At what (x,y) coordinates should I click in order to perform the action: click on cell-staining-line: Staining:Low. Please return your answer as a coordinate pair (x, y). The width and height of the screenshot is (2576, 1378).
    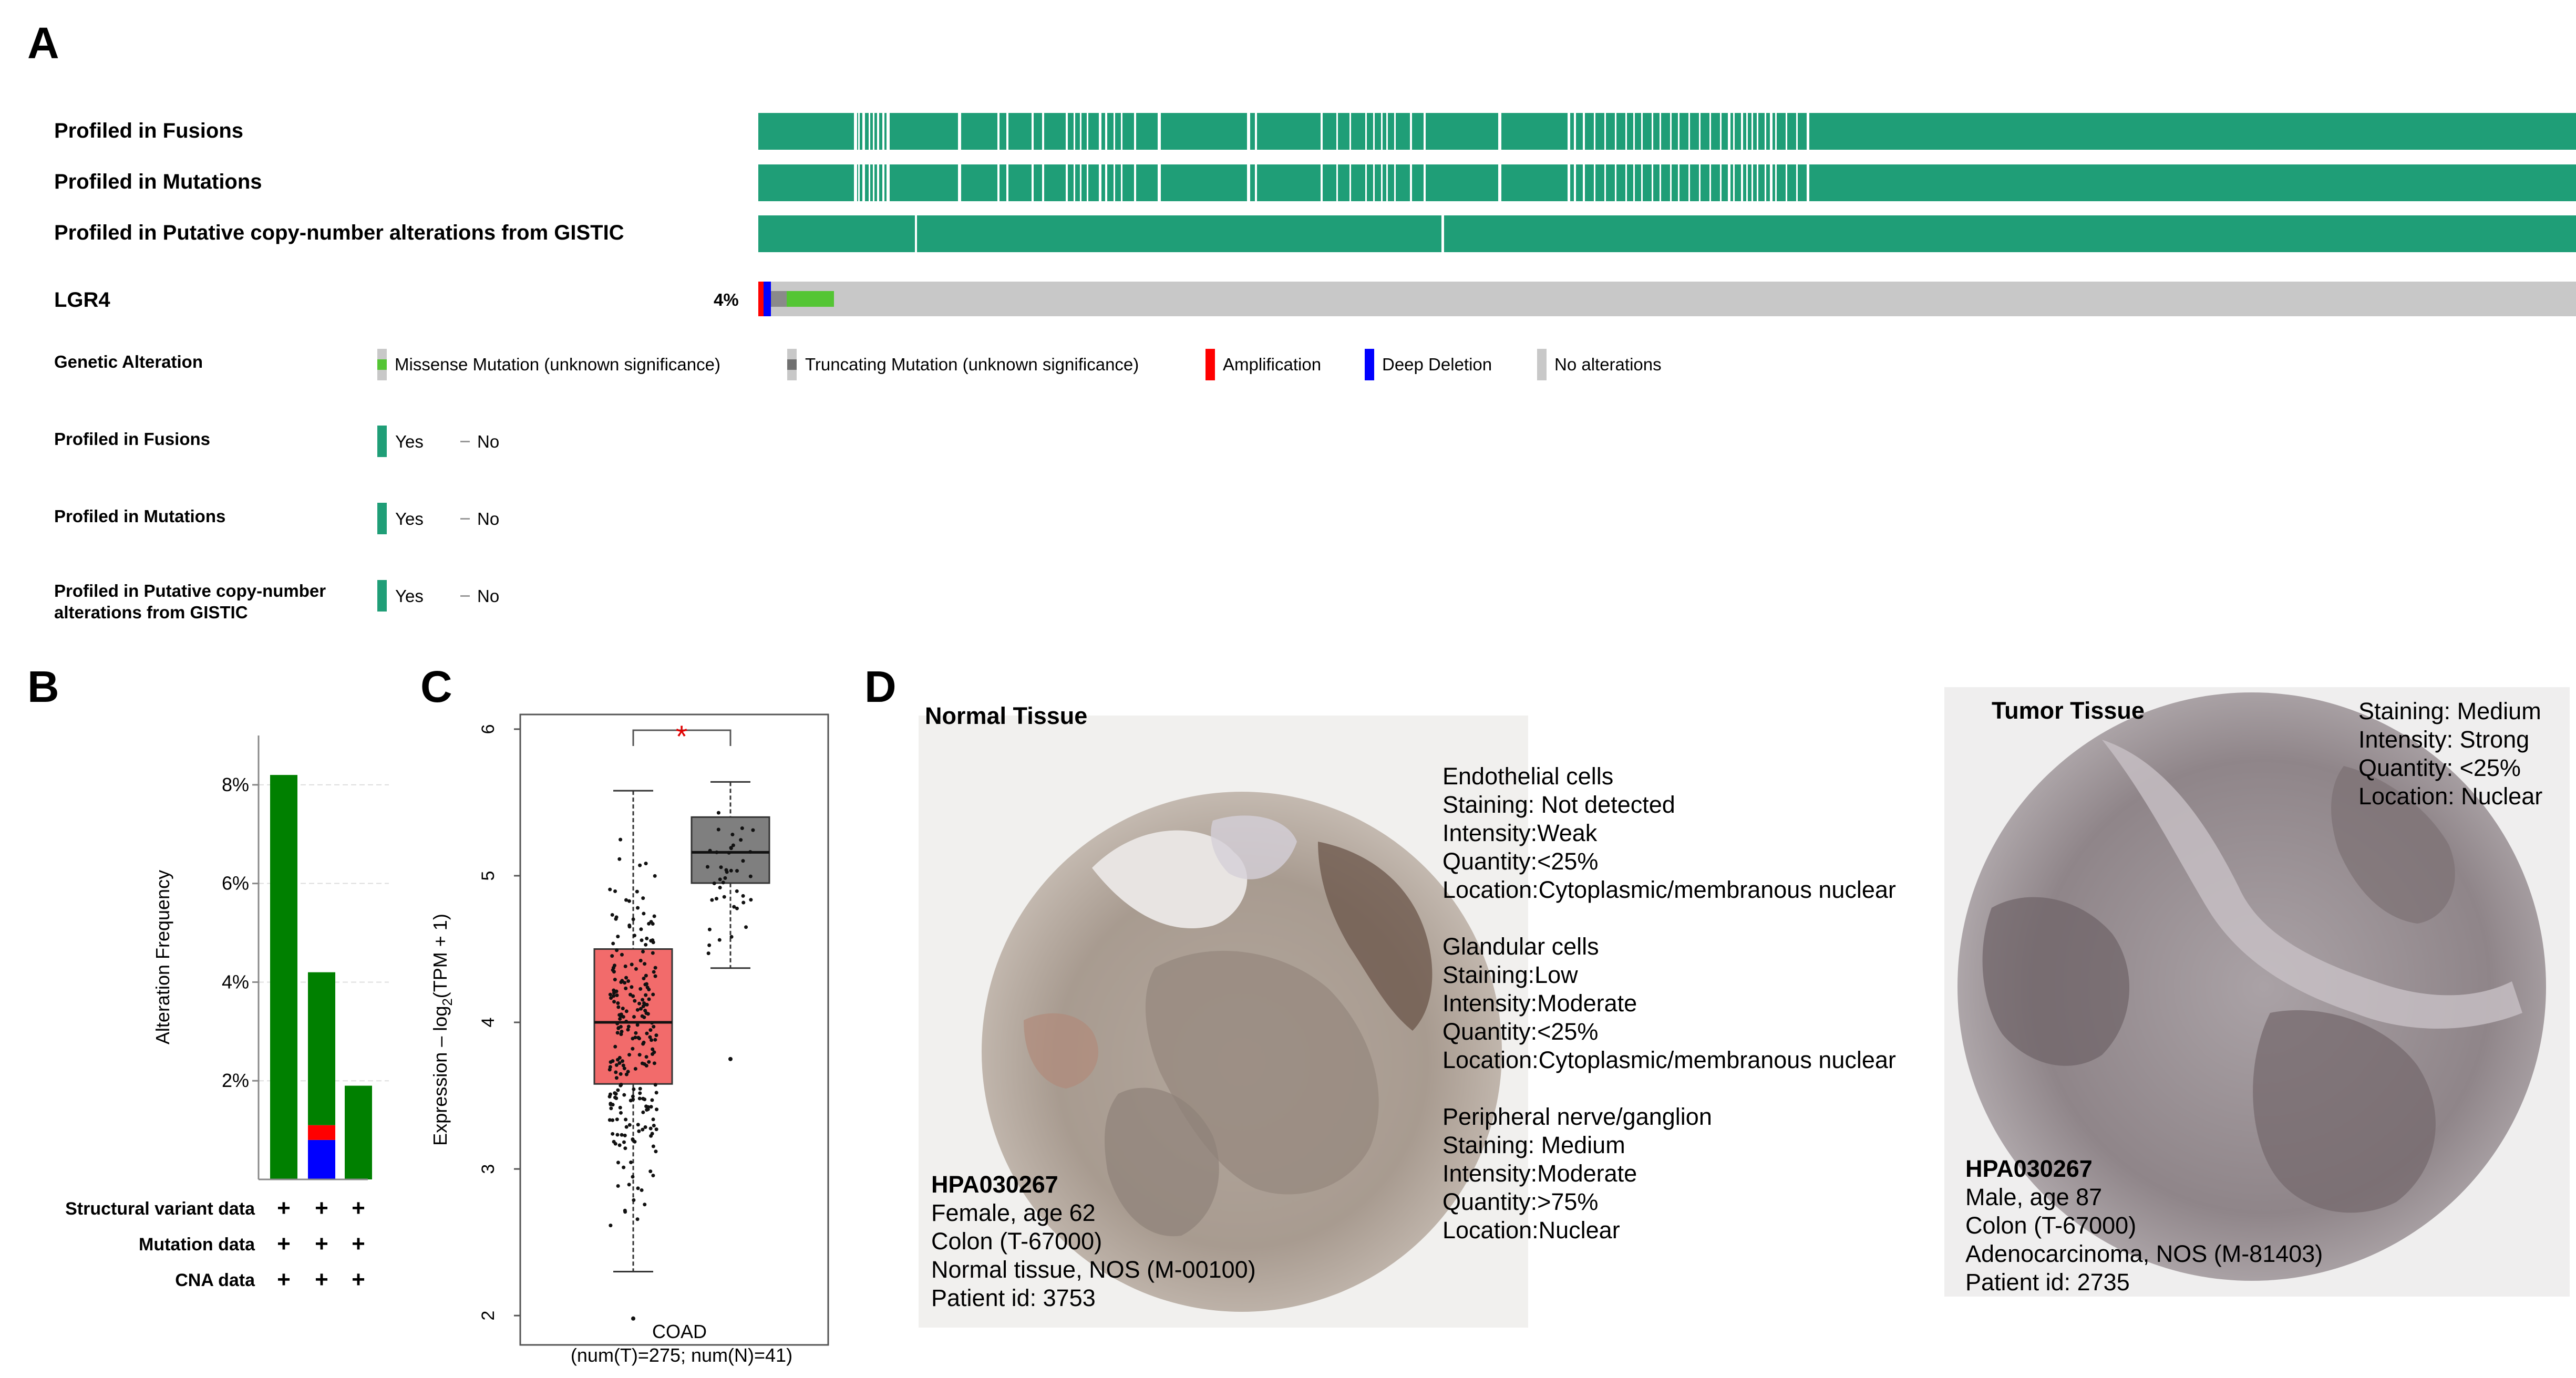
    Looking at the image, I should click on (1510, 974).